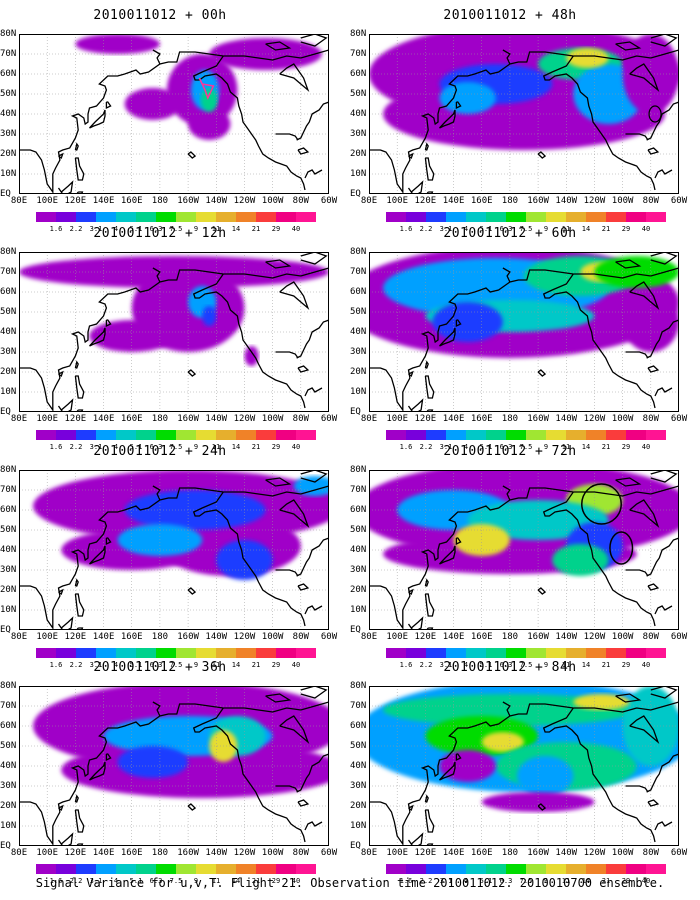 The image size is (700, 900). I want to click on colorbar-label: 6.3, so click(506, 881).